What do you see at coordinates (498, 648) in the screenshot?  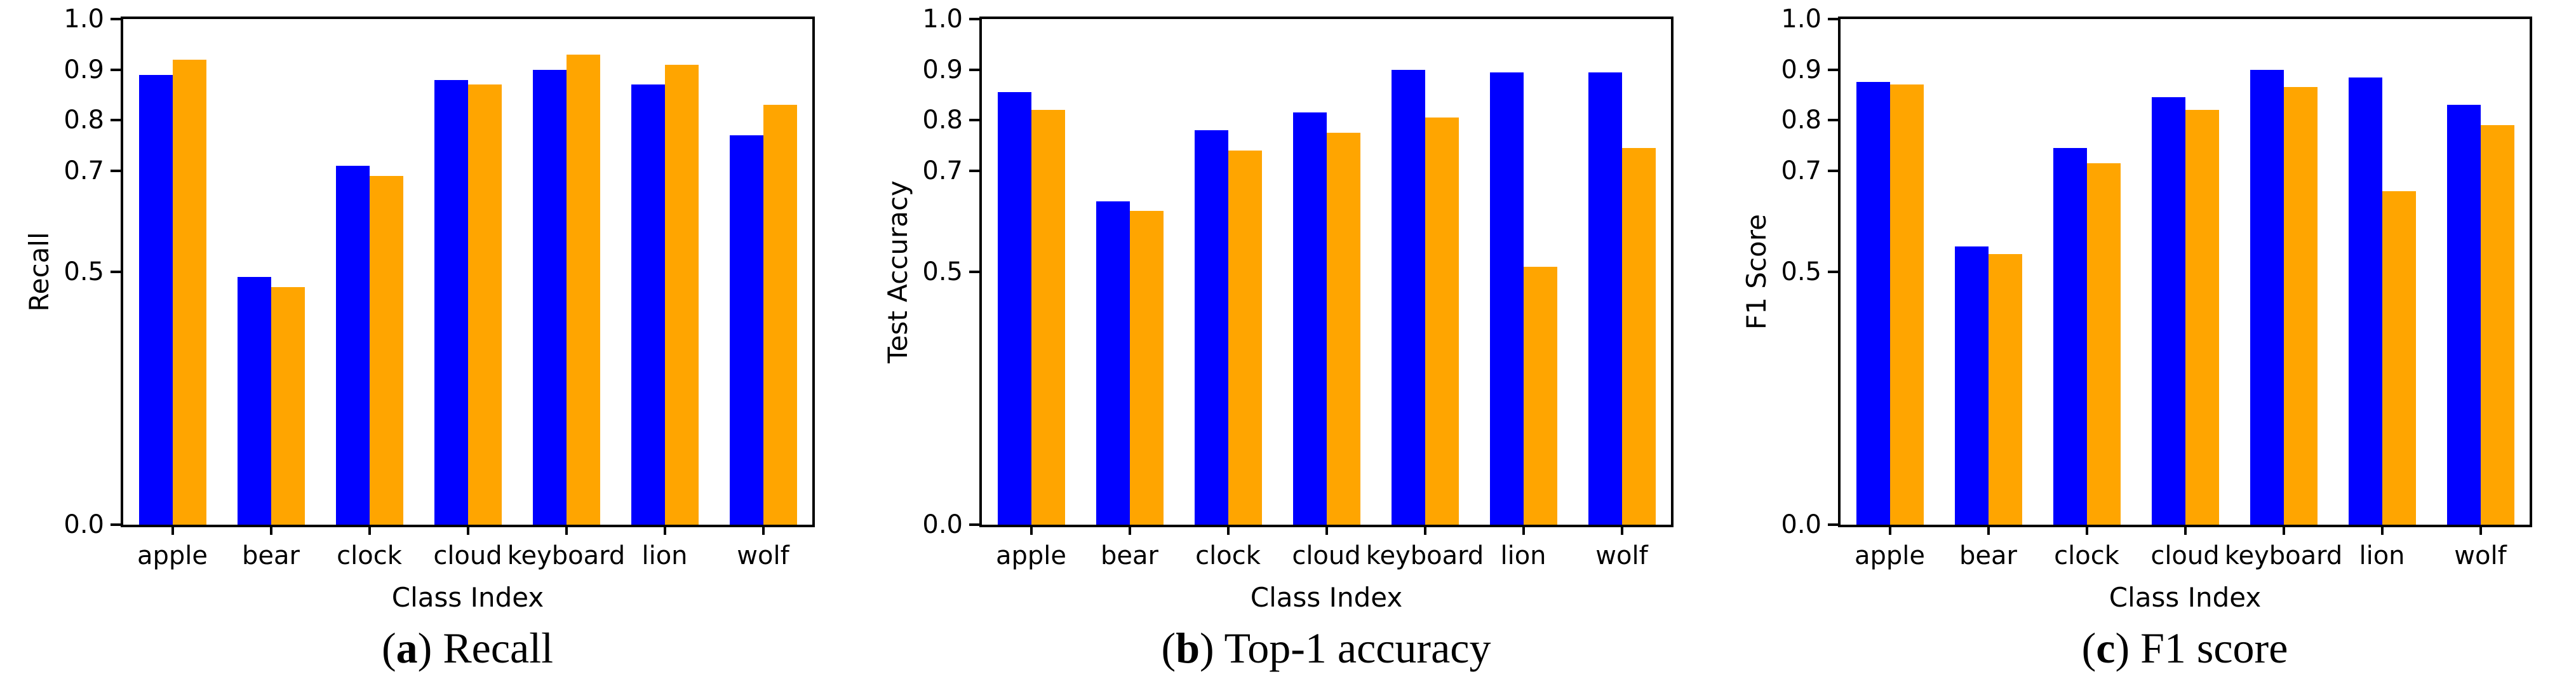 I see `caption-text: Recall` at bounding box center [498, 648].